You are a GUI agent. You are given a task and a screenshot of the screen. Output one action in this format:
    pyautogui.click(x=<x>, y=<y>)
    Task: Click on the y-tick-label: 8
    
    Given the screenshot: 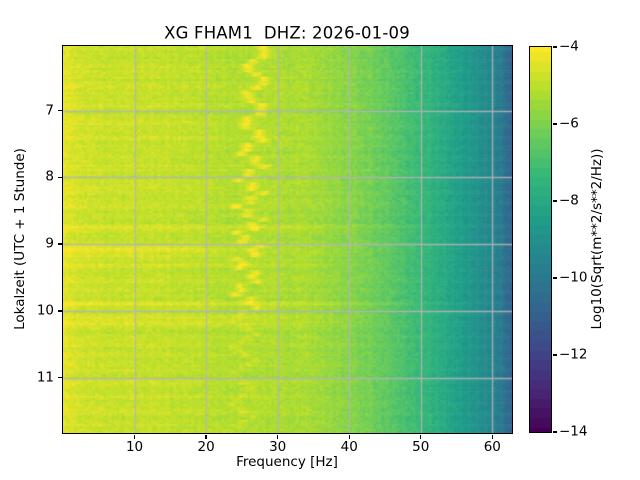 What is the action you would take?
    pyautogui.click(x=49, y=176)
    